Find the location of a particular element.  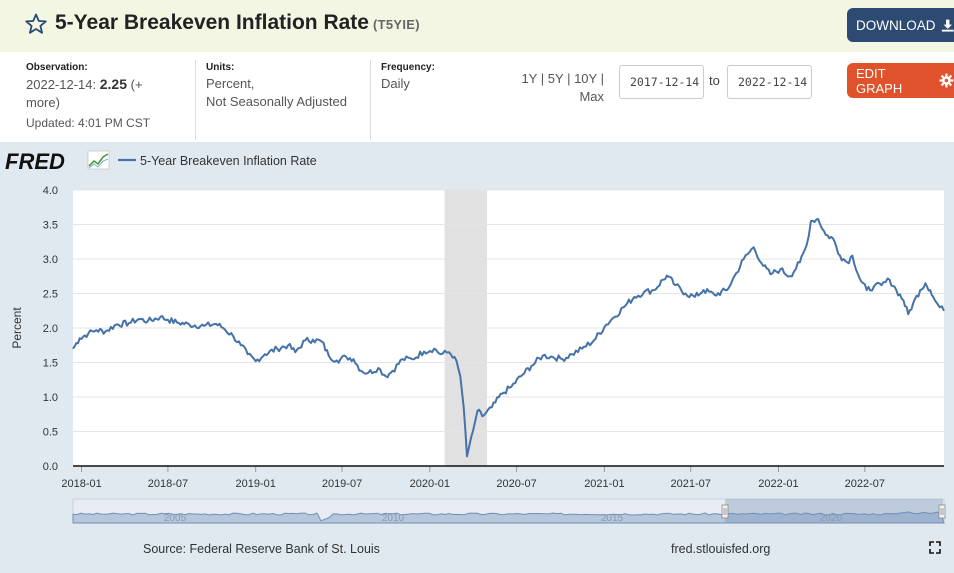

end-date-input: 2022-12-14 is located at coordinates (769, 82).